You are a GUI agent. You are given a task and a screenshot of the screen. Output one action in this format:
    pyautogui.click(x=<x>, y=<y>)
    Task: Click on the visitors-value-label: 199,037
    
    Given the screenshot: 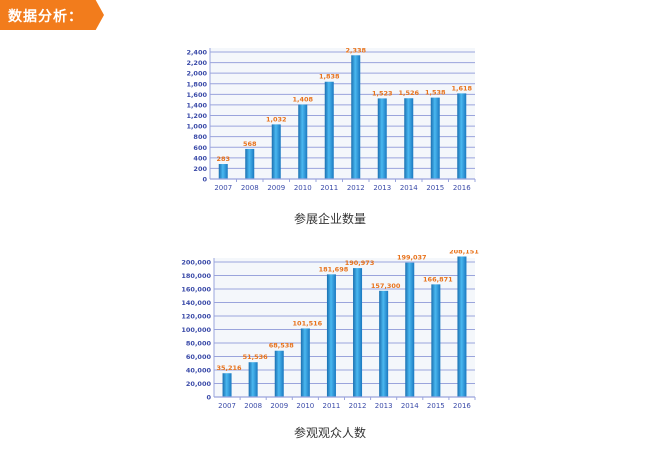 What is the action you would take?
    pyautogui.click(x=412, y=258)
    